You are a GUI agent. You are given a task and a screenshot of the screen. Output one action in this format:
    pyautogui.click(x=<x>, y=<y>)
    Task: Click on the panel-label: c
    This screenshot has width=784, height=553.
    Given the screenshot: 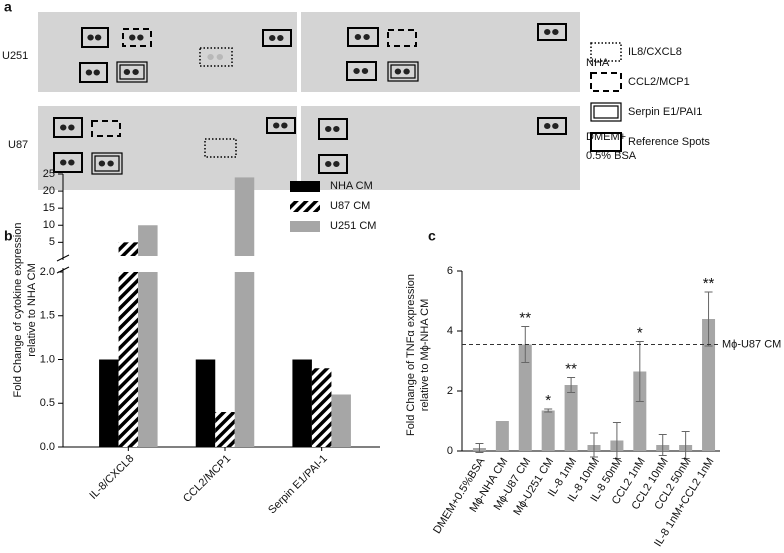 What is the action you would take?
    pyautogui.click(x=432, y=236)
    